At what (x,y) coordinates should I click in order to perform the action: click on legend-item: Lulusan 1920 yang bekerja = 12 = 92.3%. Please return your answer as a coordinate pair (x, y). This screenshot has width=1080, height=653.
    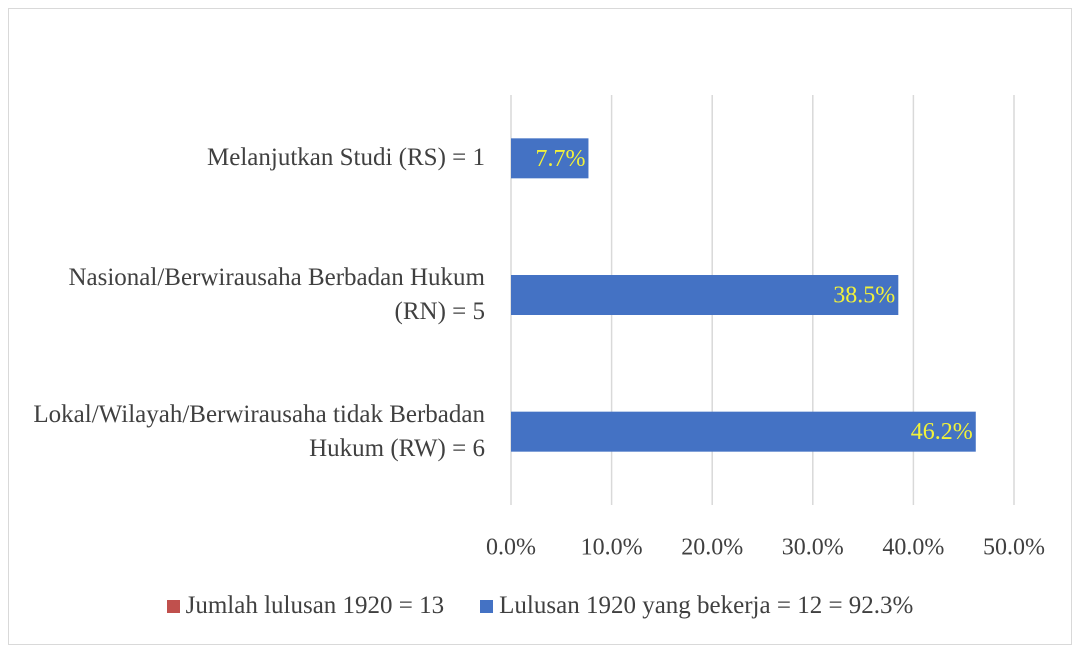
    Looking at the image, I should click on (696, 606).